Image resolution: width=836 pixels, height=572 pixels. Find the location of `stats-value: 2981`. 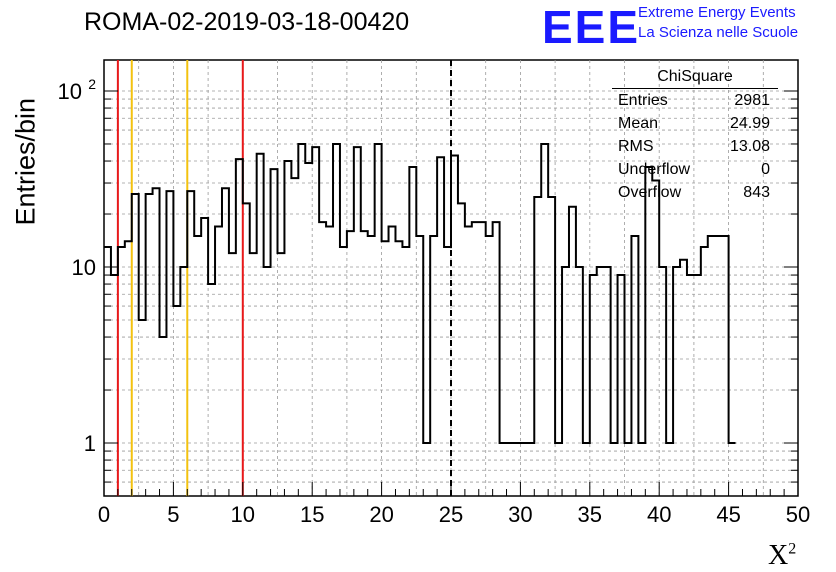

stats-value: 2981 is located at coordinates (752, 100).